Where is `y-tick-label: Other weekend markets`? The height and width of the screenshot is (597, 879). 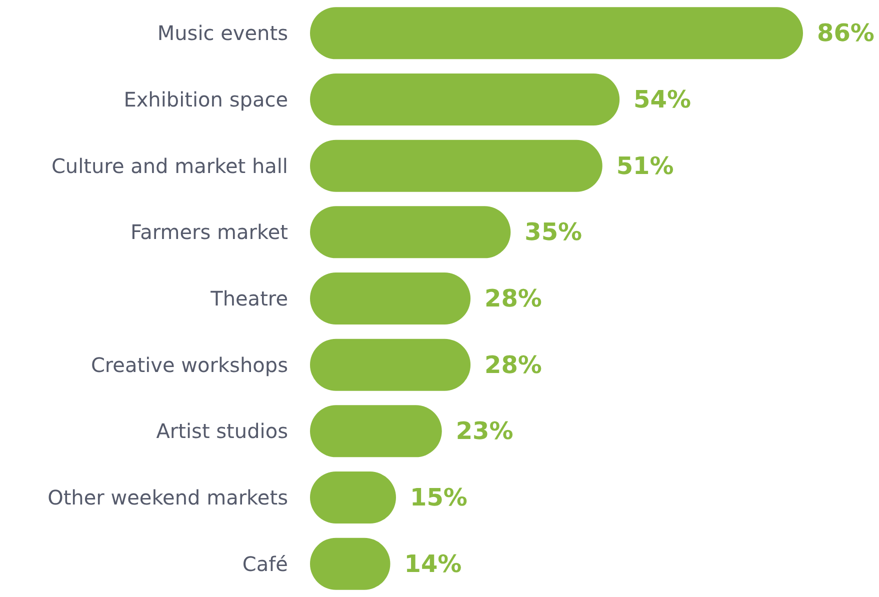 y-tick-label: Other weekend markets is located at coordinates (168, 498).